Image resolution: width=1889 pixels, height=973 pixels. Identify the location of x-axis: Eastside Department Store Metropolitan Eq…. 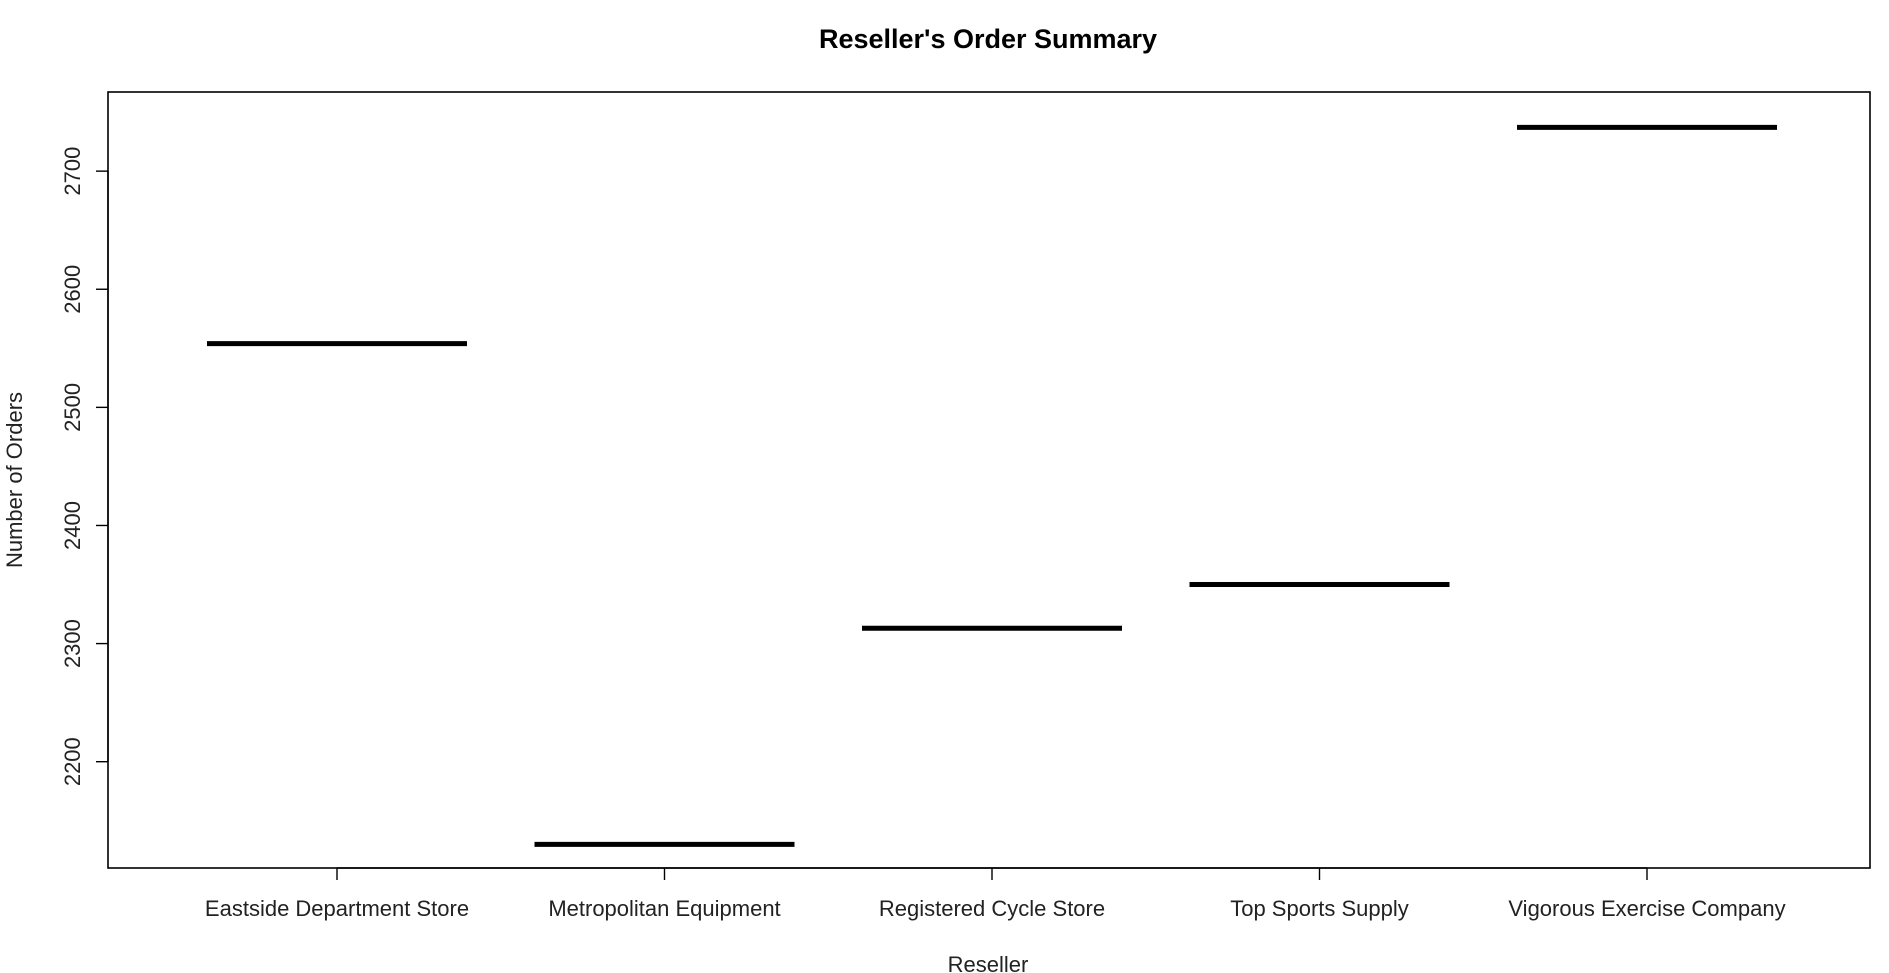
(995, 894).